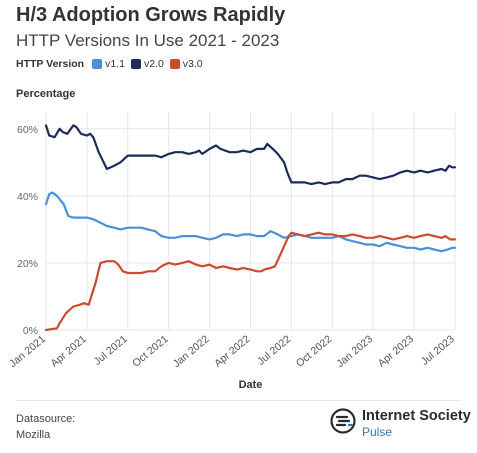 This screenshot has height=453, width=477. Describe the element at coordinates (27, 351) in the screenshot. I see `x-tick-label: Jan 2021` at that location.